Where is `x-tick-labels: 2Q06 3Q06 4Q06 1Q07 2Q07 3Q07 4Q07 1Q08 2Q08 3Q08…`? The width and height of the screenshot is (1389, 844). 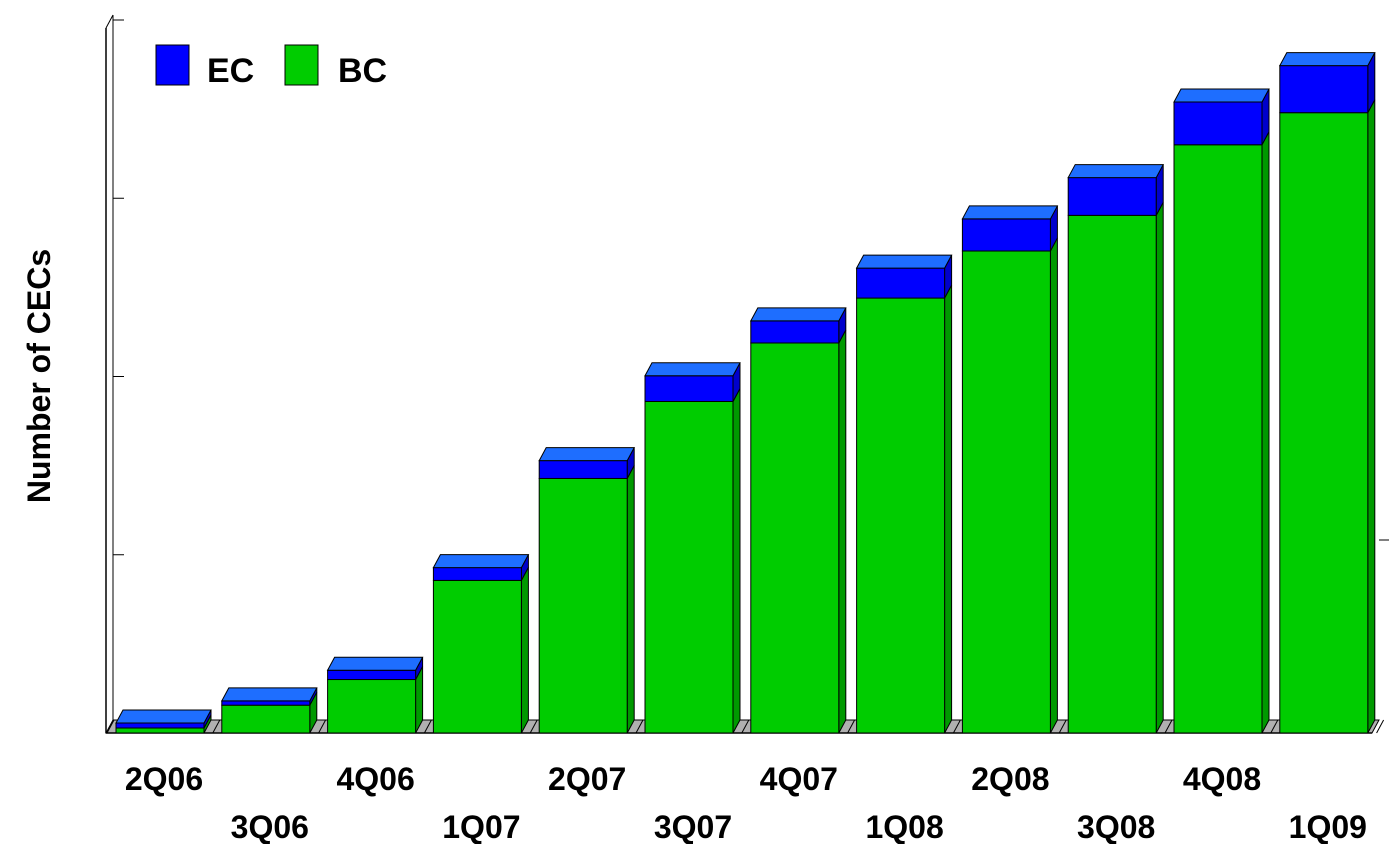 x-tick-labels: 2Q06 3Q06 4Q06 1Q07 2Q07 3Q07 4Q07 1Q08 2Q08 3Q08… is located at coordinates (746, 802).